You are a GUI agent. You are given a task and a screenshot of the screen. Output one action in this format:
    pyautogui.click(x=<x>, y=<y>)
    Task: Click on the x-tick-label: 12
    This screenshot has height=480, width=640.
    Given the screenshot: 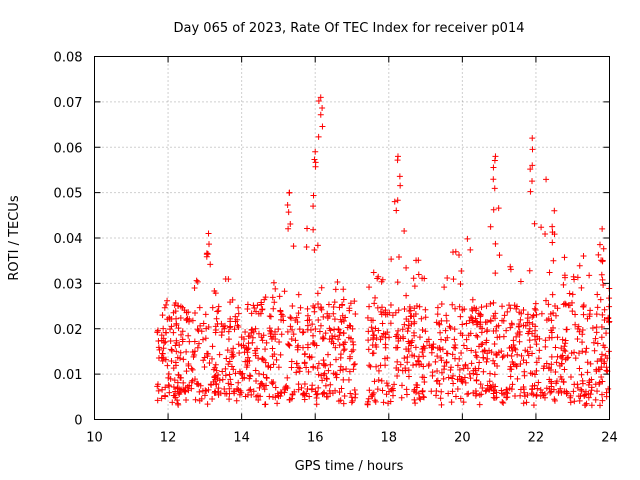 What is the action you would take?
    pyautogui.click(x=168, y=438)
    